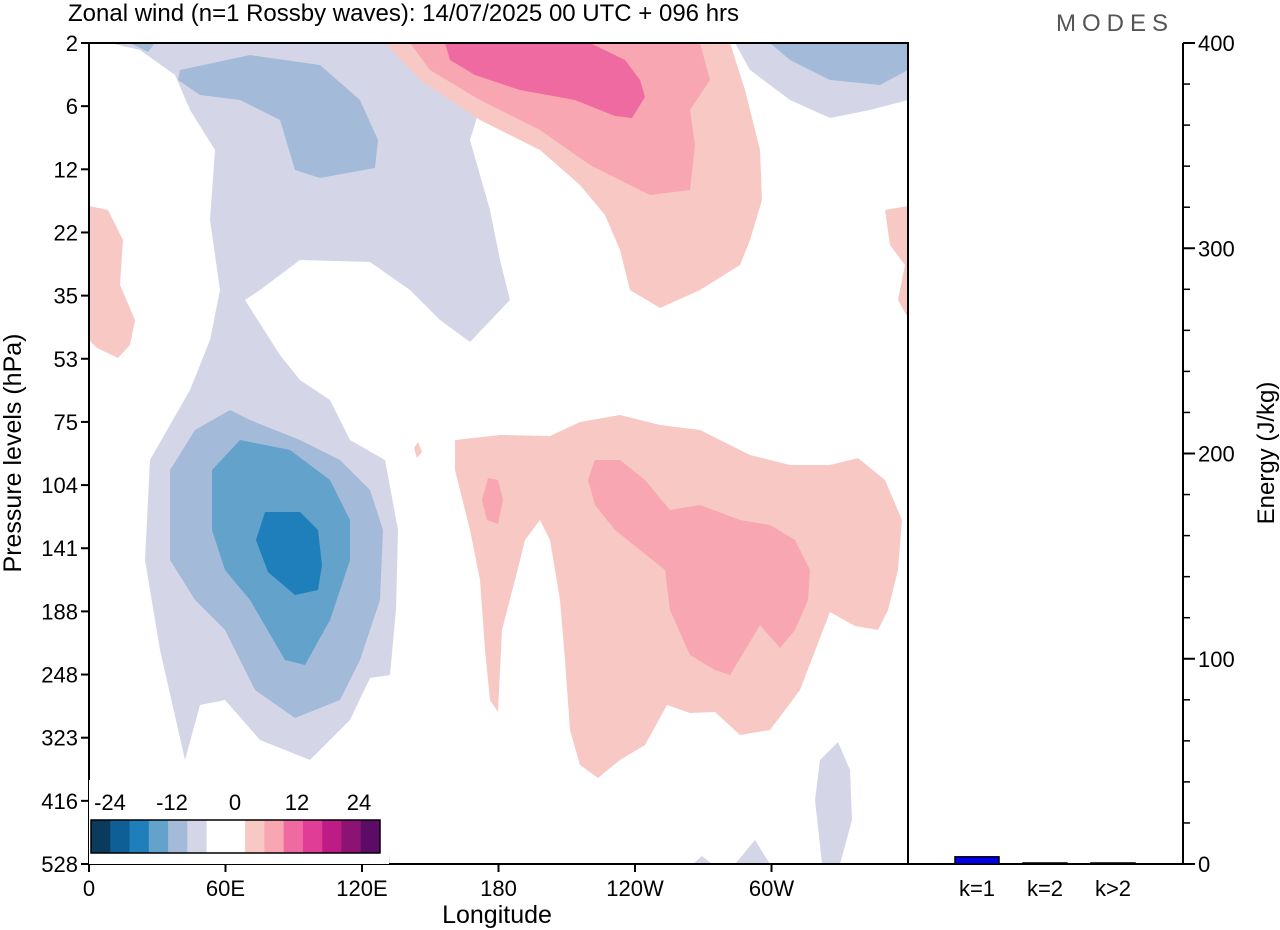  Describe the element at coordinates (59, 738) in the screenshot. I see `y-tick-label: 323` at that location.